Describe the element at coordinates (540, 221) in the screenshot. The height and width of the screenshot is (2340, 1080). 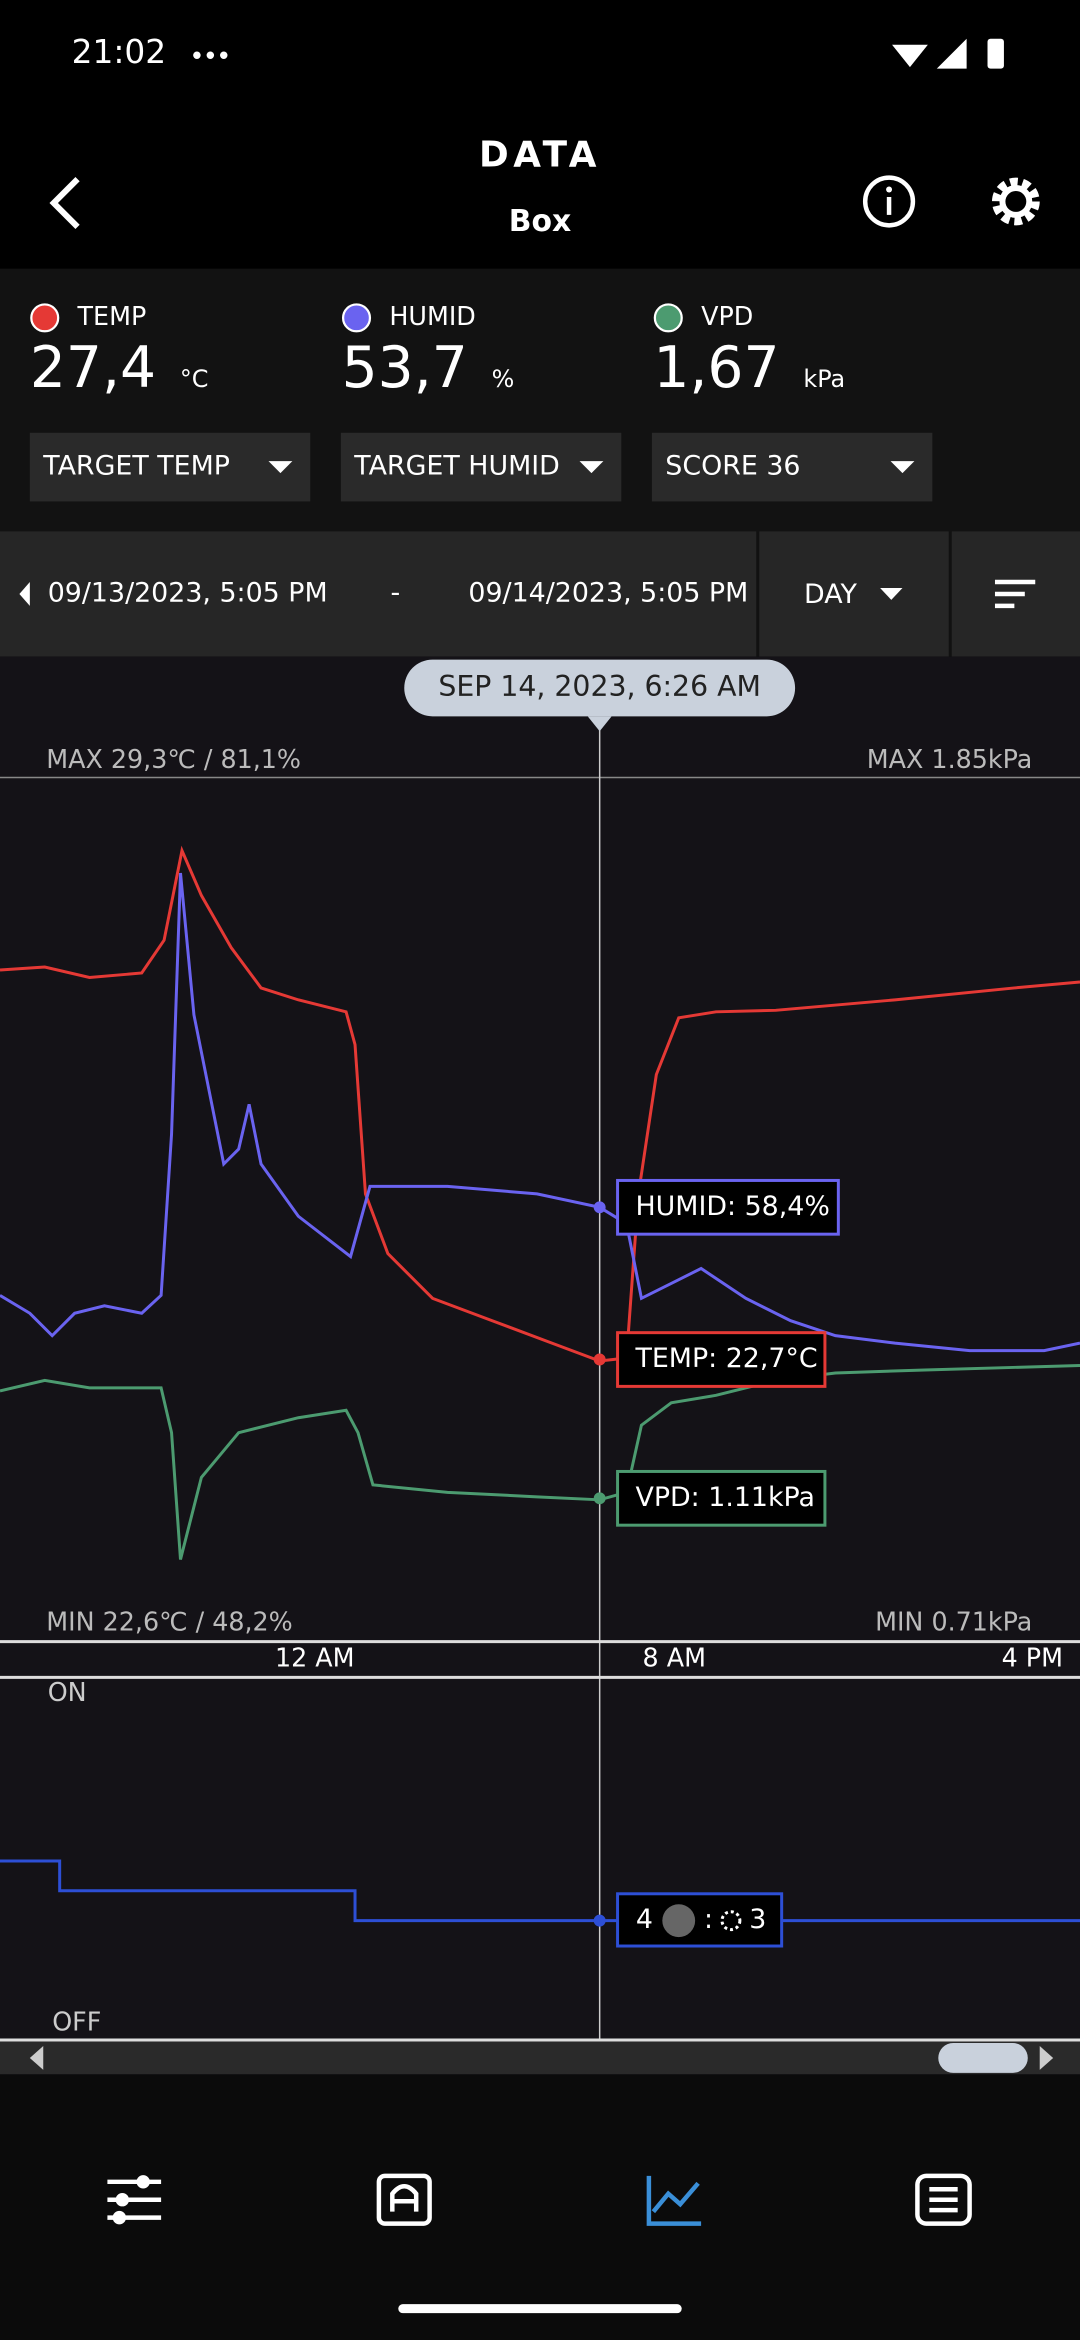
I see `header-subtitle: Box` at that location.